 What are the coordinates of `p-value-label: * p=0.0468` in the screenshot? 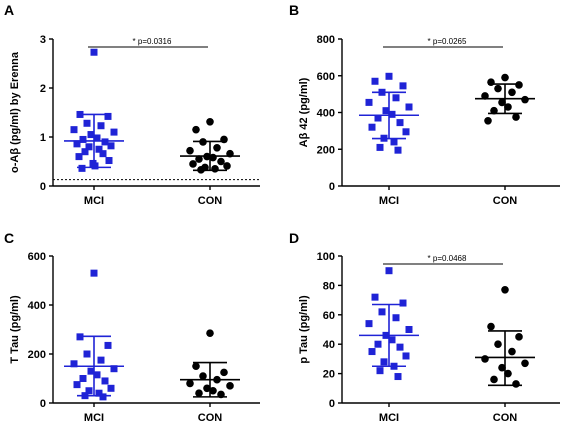 It's located at (447, 258).